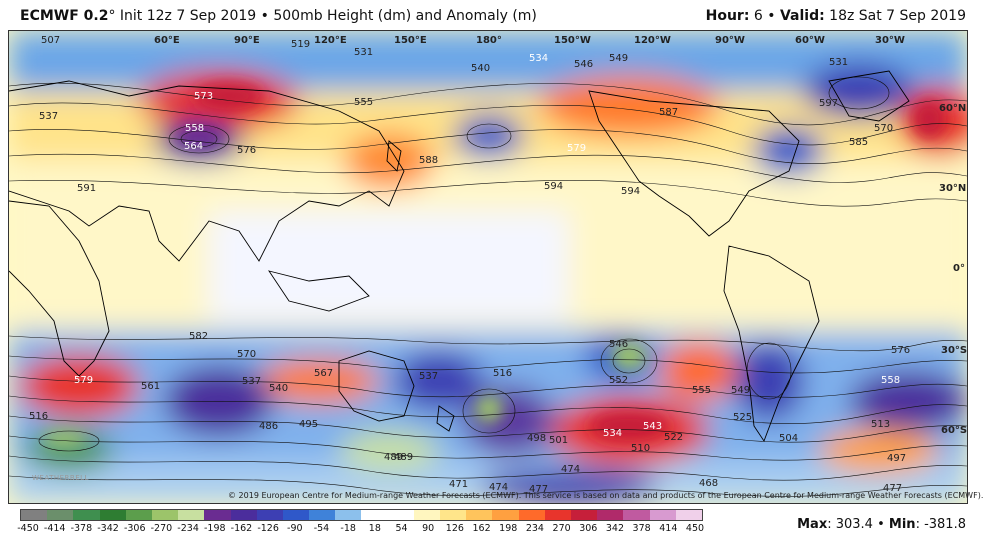 Image resolution: width=984 pixels, height=546 pixels. I want to click on australia-coast, so click(376, 386).